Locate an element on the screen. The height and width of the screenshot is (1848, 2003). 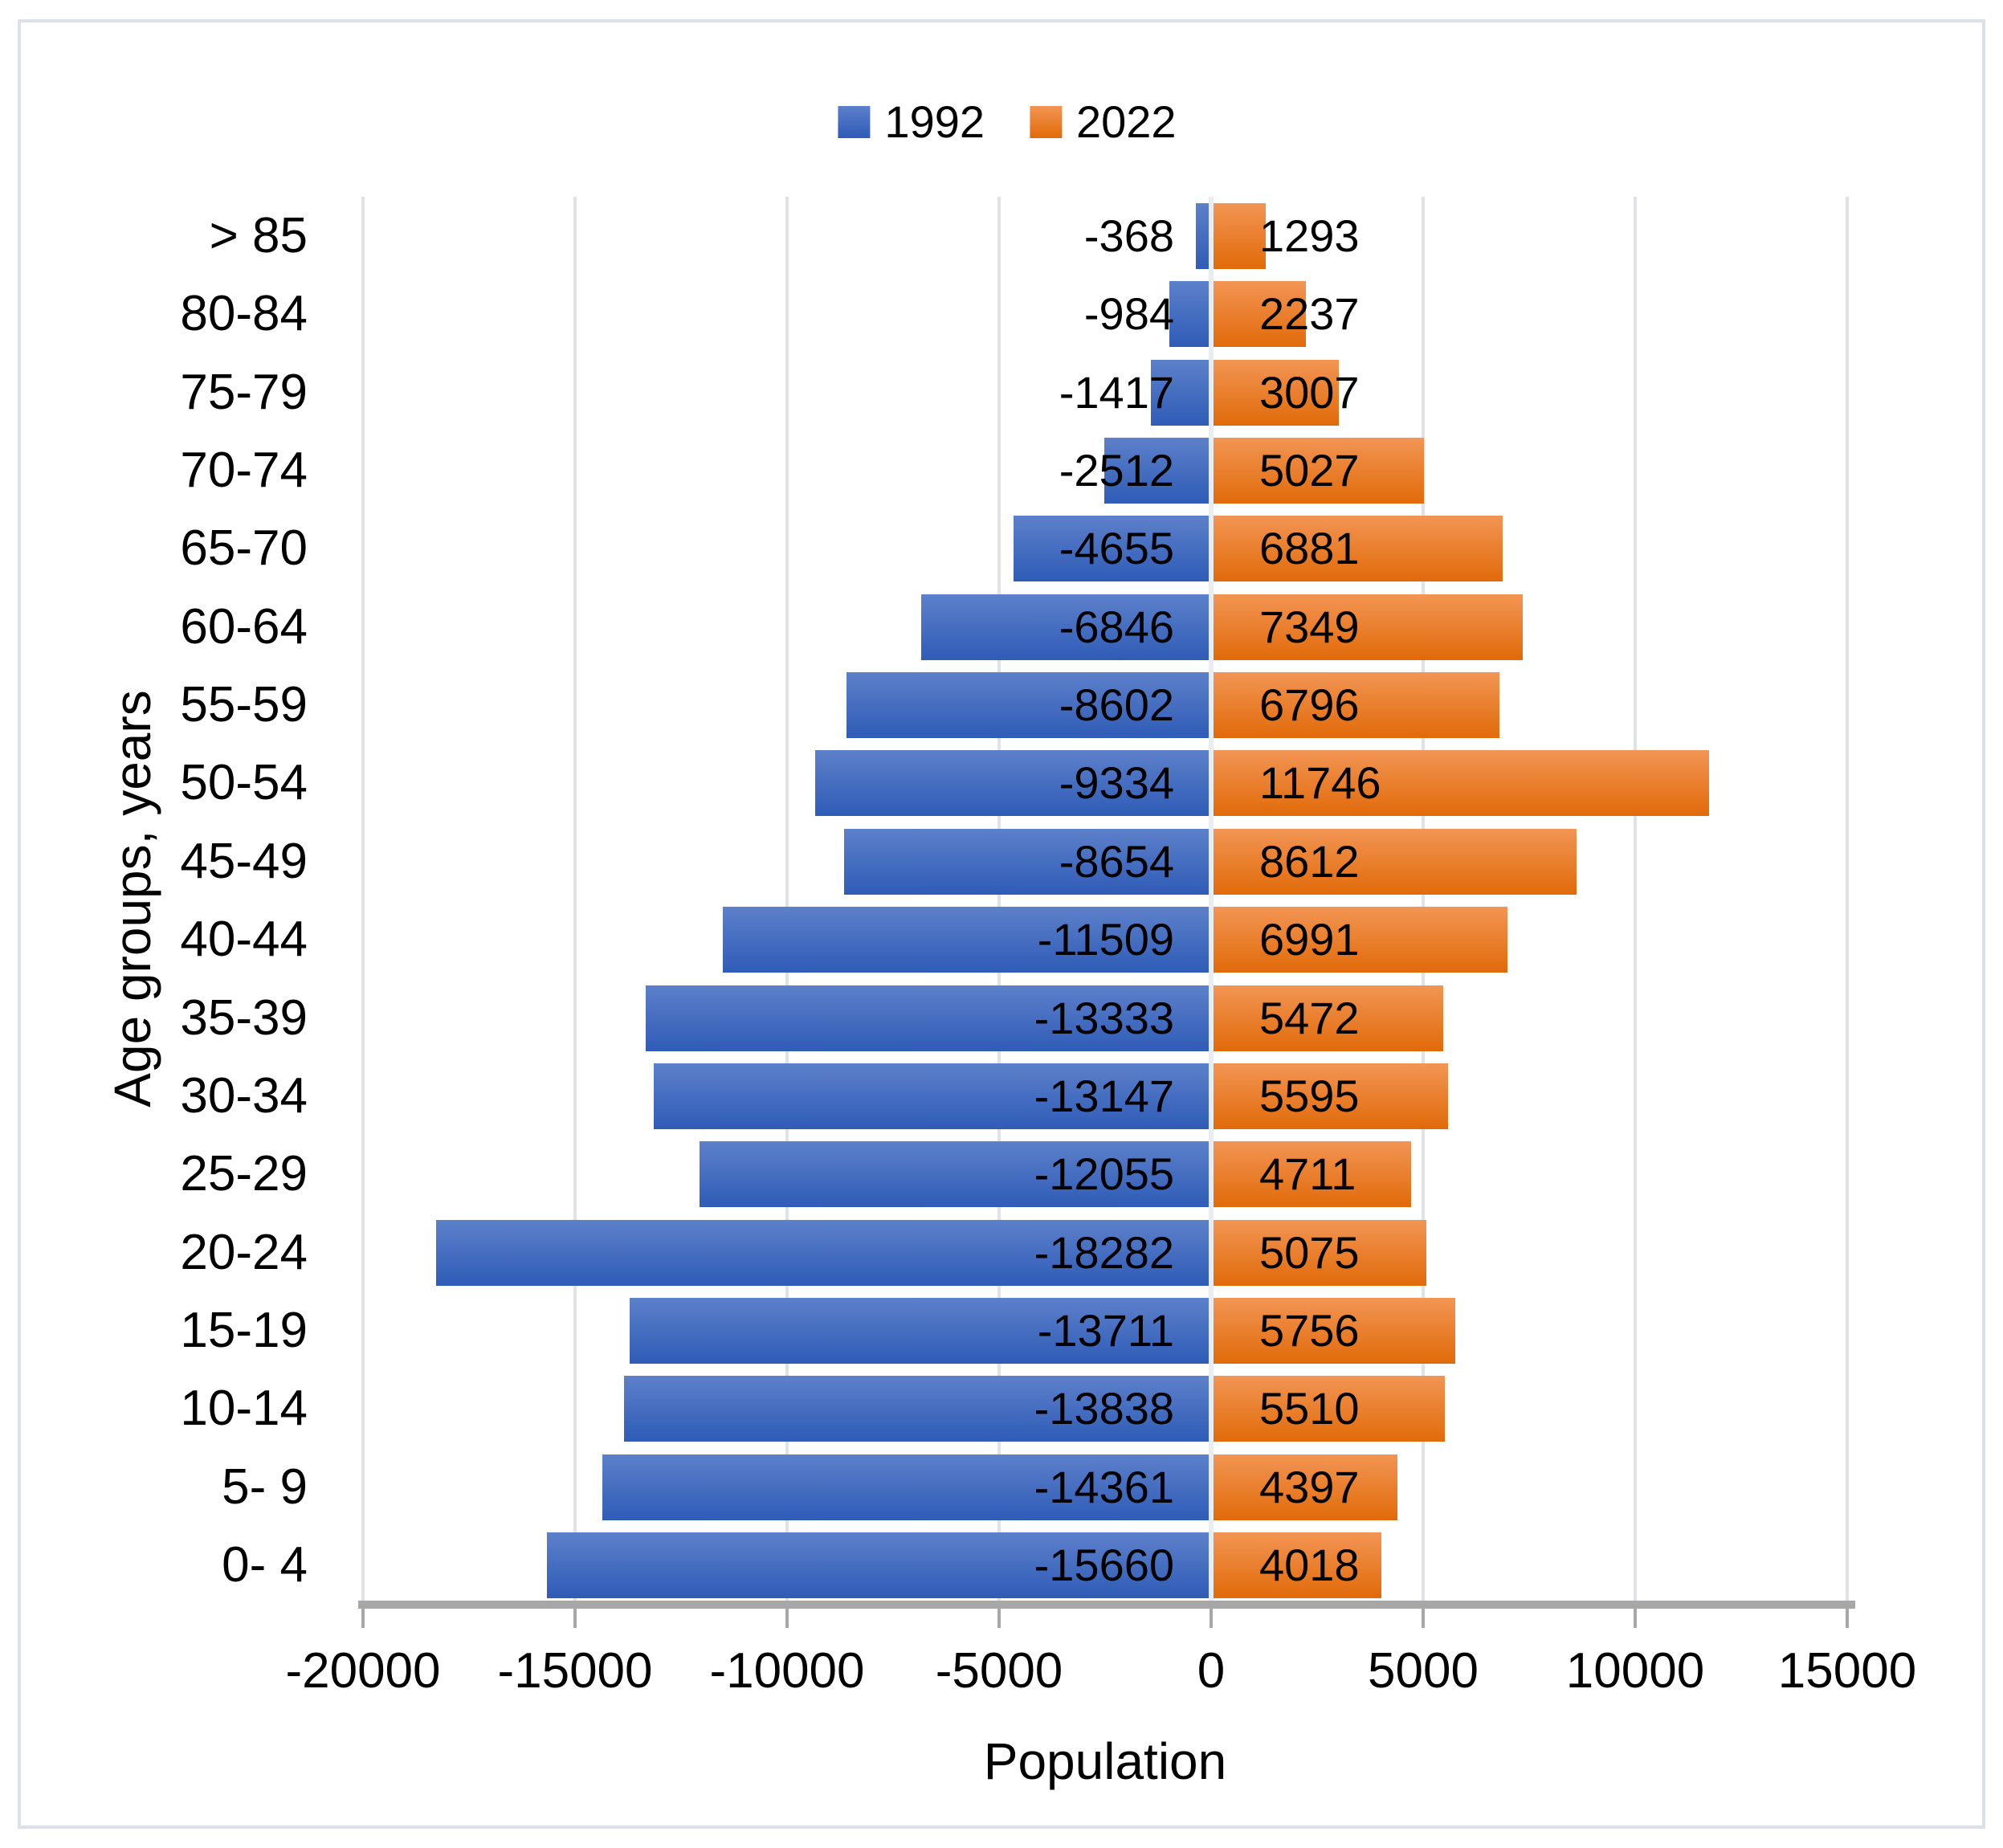
value-label-1992: -13333 is located at coordinates (1104, 1017).